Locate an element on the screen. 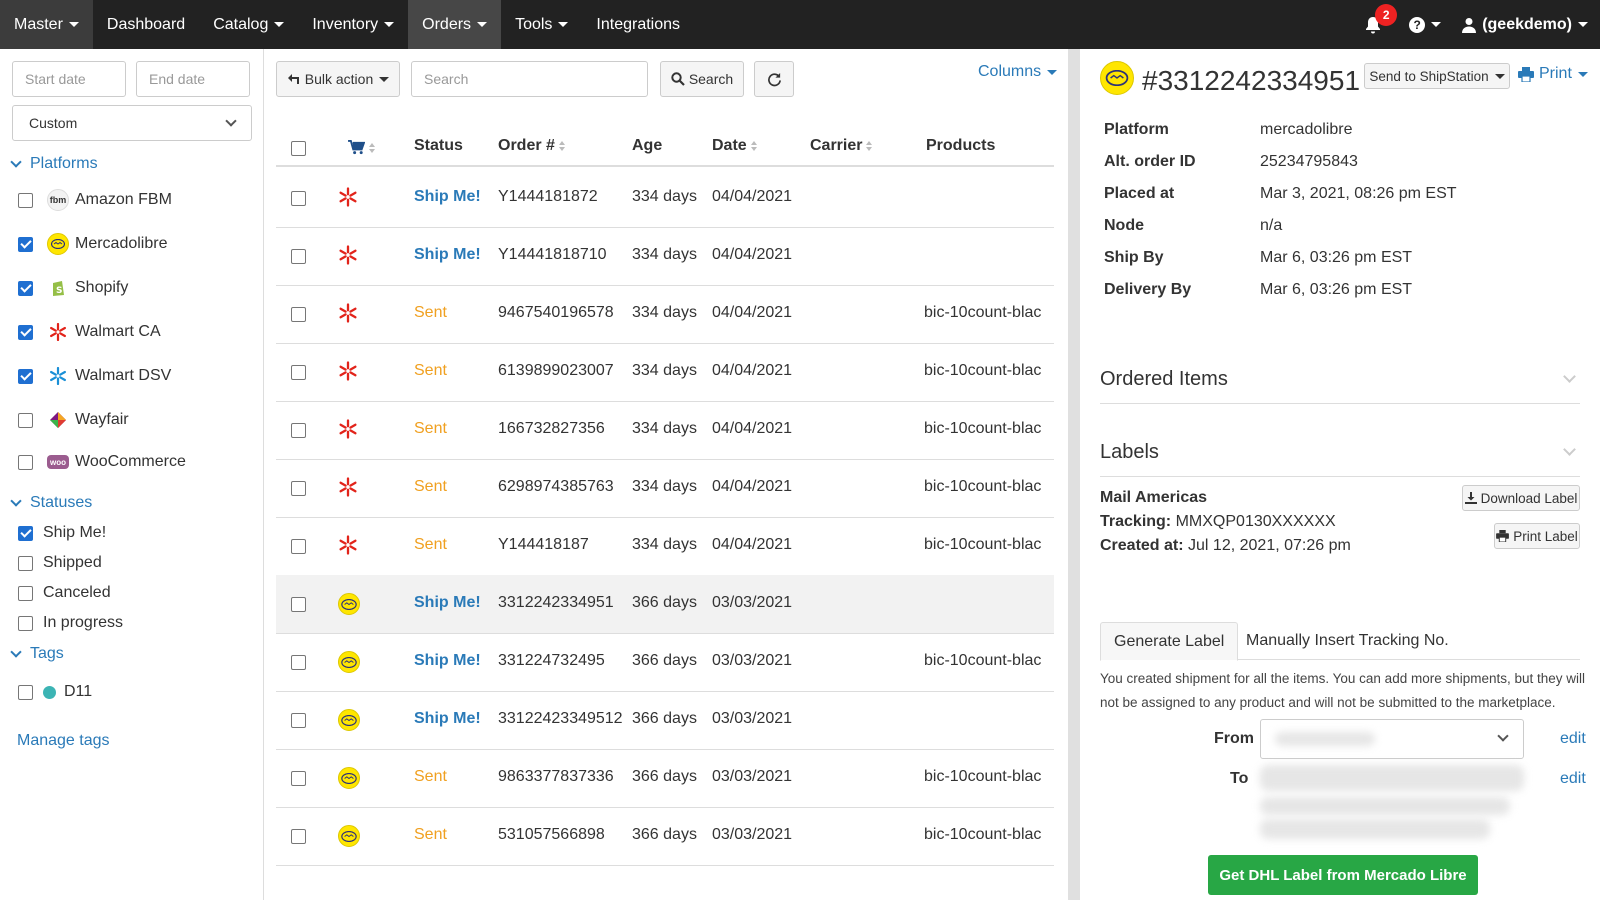 This screenshot has height=900, width=1600. platform-filter-mercadolibre: Mercadolibre is located at coordinates (92, 244).